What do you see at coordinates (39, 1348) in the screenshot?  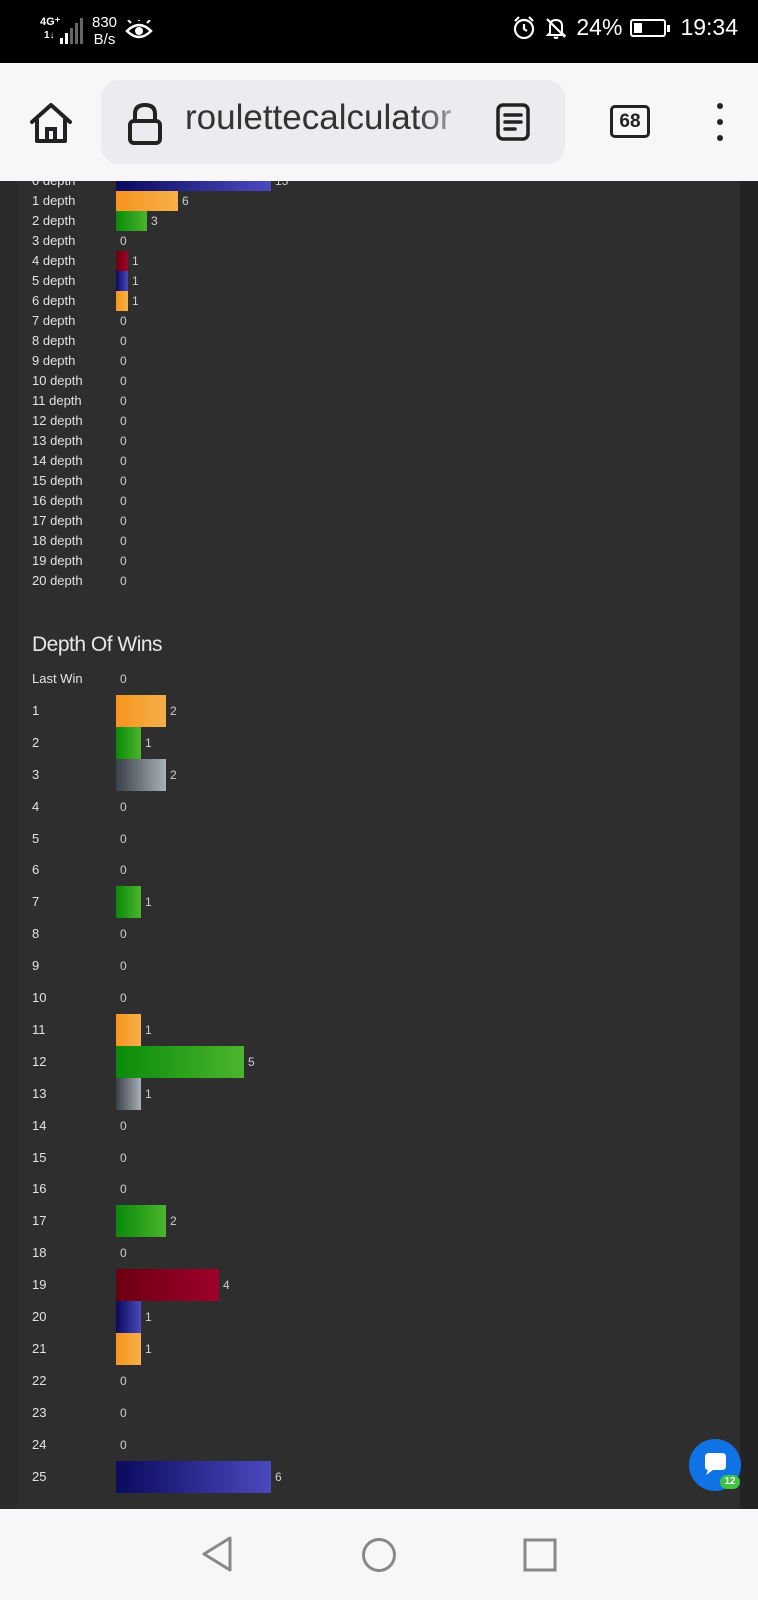 I see `row-label: 21` at bounding box center [39, 1348].